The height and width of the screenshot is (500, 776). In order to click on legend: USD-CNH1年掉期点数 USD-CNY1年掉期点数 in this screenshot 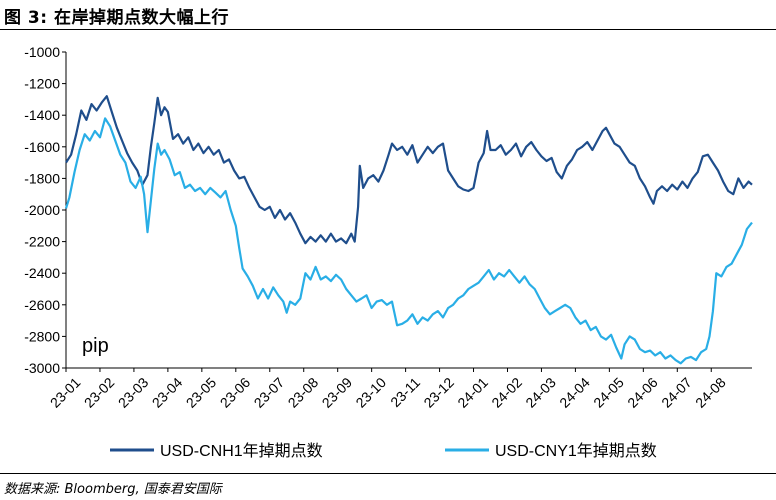, I will do `click(383, 451)`.